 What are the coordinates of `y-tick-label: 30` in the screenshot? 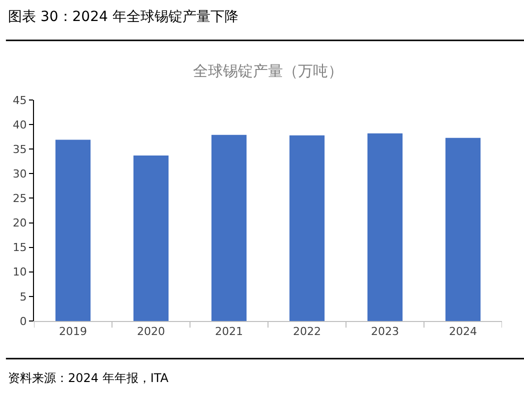 It's located at (19, 174).